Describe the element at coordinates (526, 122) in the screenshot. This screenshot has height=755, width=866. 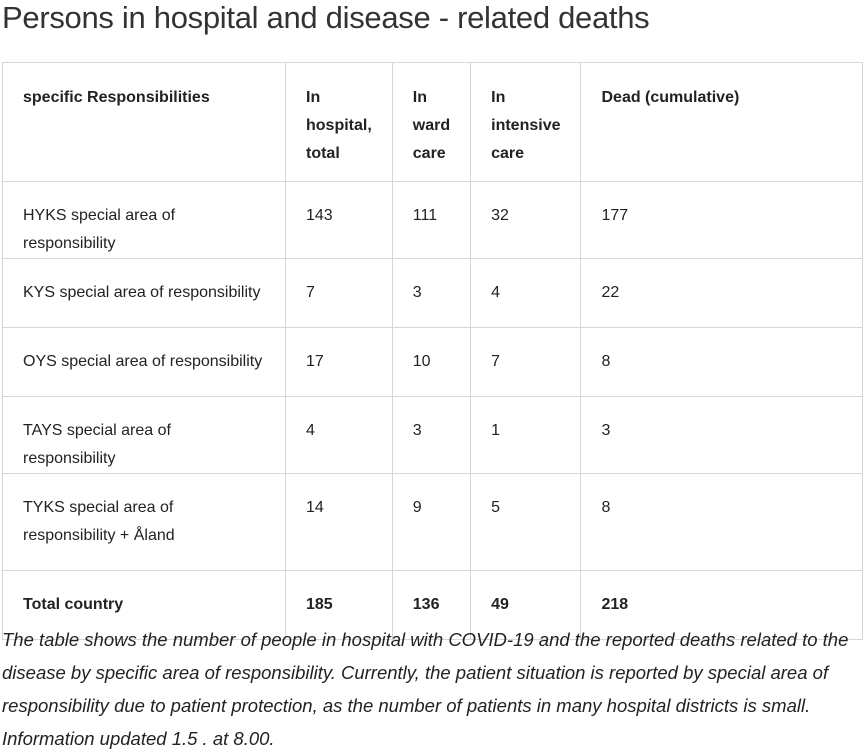
I see `header-intensive-care: In intensive care` at that location.